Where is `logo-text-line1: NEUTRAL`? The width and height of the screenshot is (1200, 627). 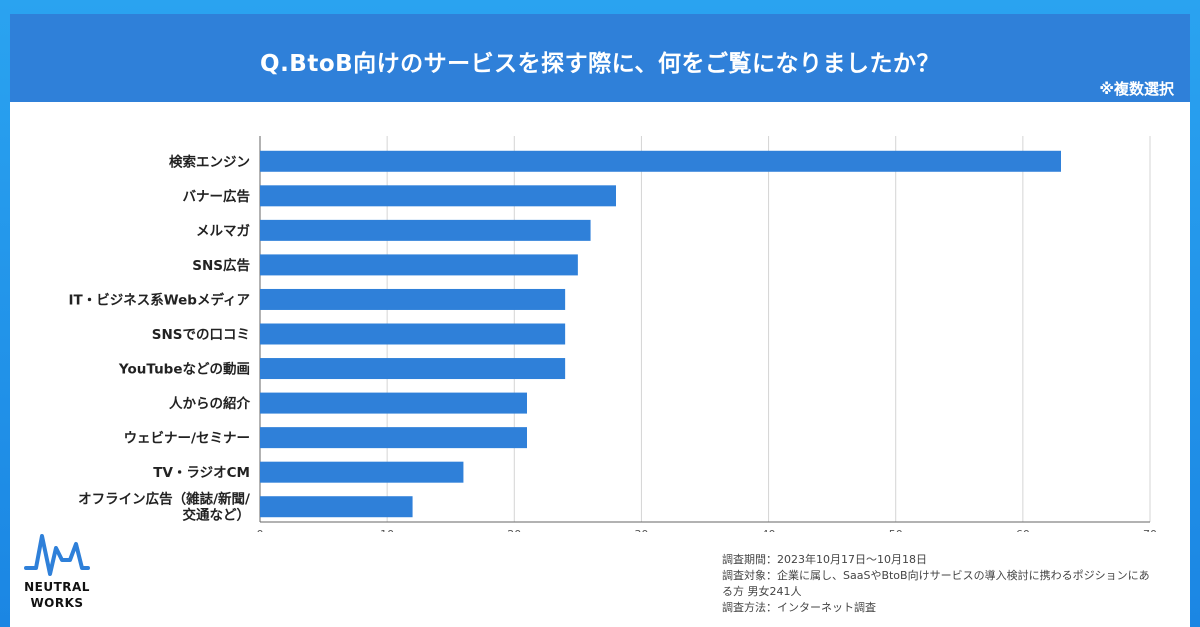
logo-text-line1: NEUTRAL is located at coordinates (57, 587).